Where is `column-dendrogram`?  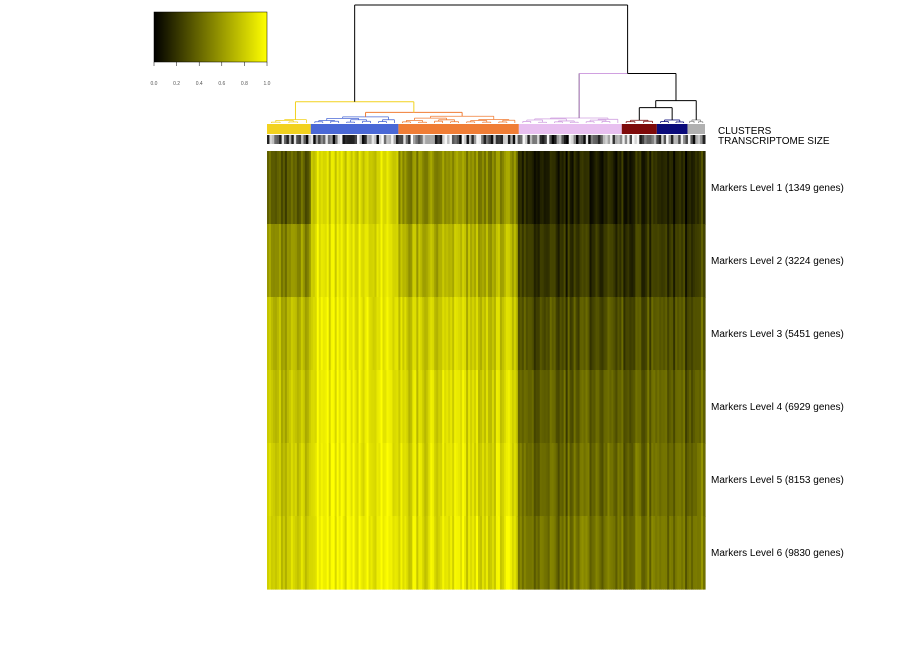 column-dendrogram is located at coordinates (487, 63).